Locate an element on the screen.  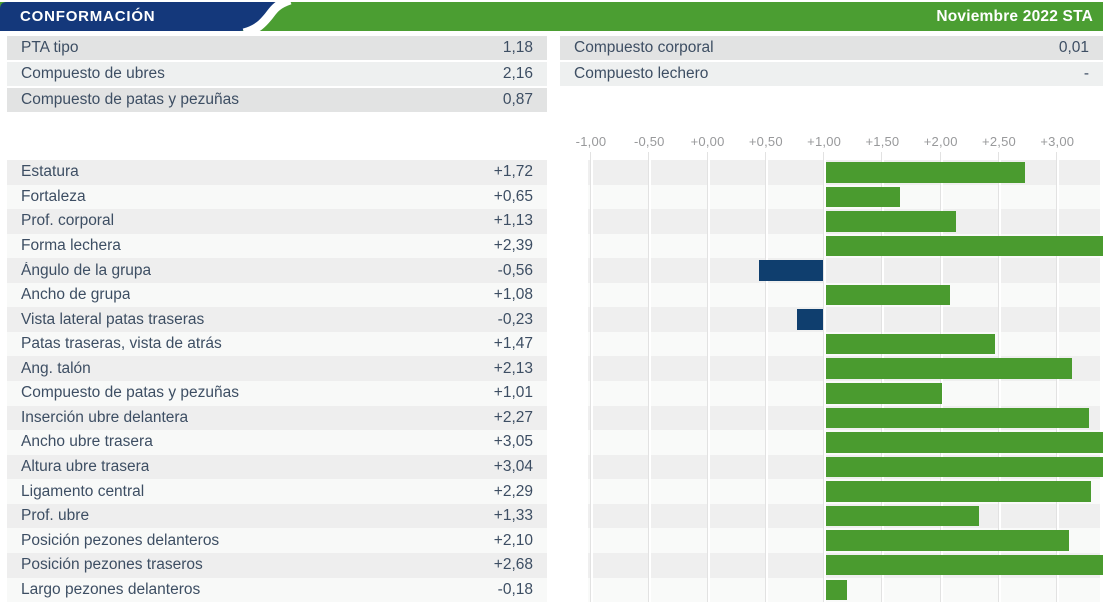
summary-row: Compuesto corporal 0,01 is located at coordinates (831, 48).